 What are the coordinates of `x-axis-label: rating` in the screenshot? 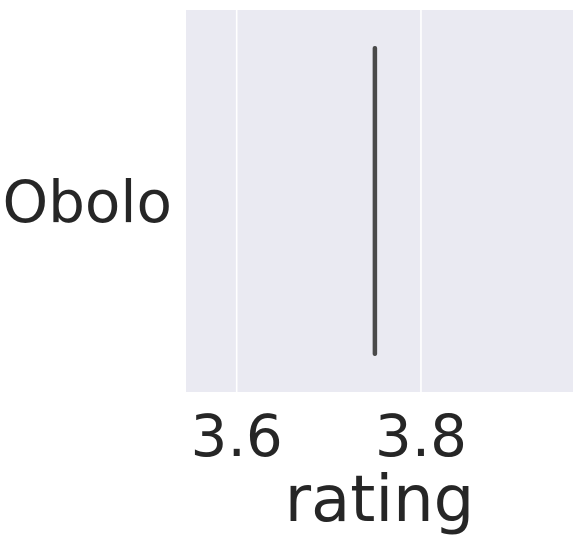 It's located at (380, 500).